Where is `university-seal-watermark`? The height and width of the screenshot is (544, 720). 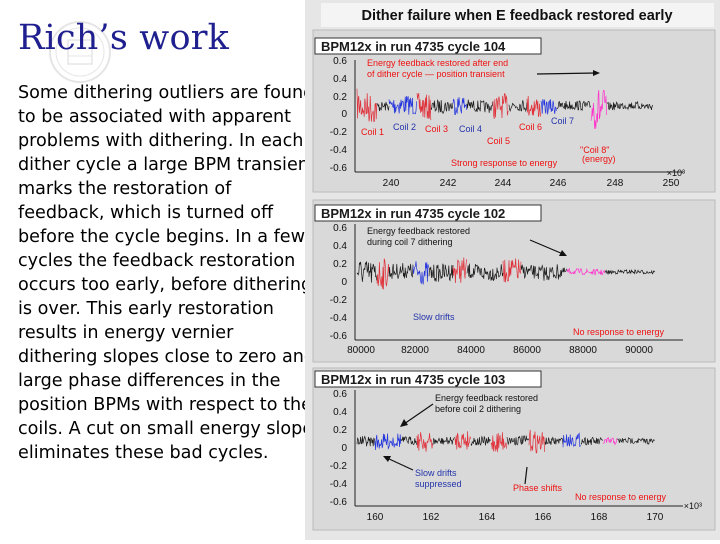
university-seal-watermark is located at coordinates (80, 52).